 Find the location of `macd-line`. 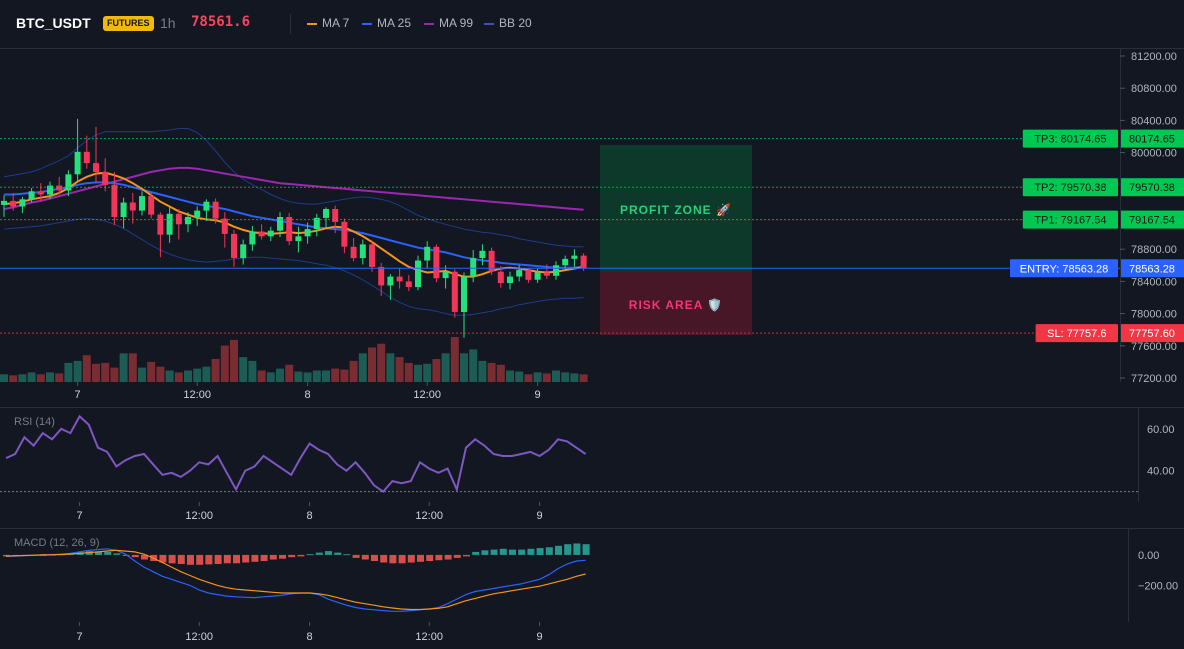

macd-line is located at coordinates (295, 580).